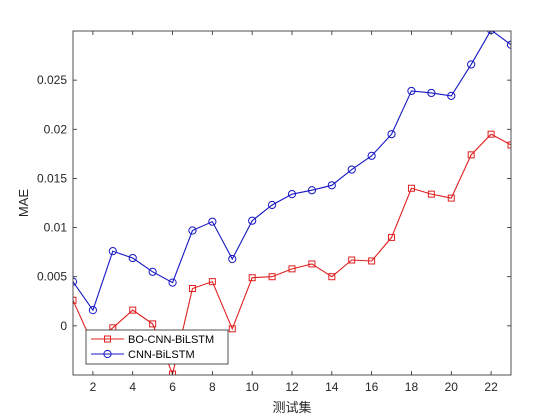  Describe the element at coordinates (291, 407) in the screenshot. I see `x-axis-label: 测试集` at that location.